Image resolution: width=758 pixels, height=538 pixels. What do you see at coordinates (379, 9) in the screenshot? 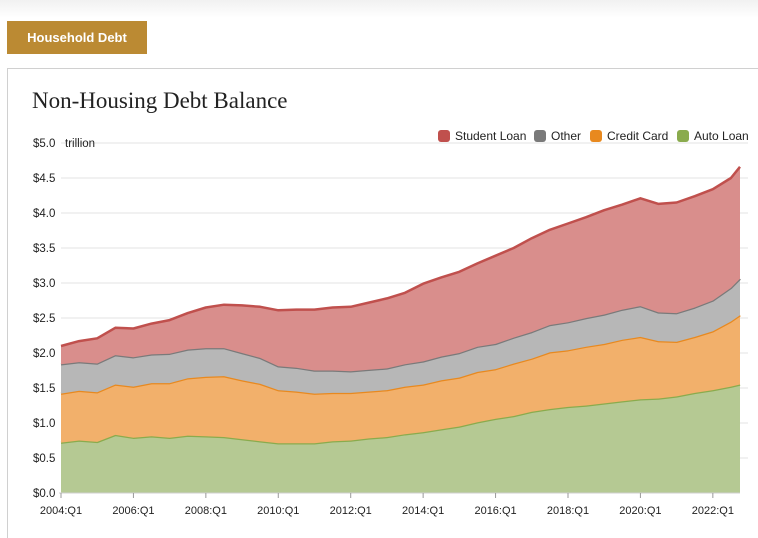
I see `top-bar` at bounding box center [379, 9].